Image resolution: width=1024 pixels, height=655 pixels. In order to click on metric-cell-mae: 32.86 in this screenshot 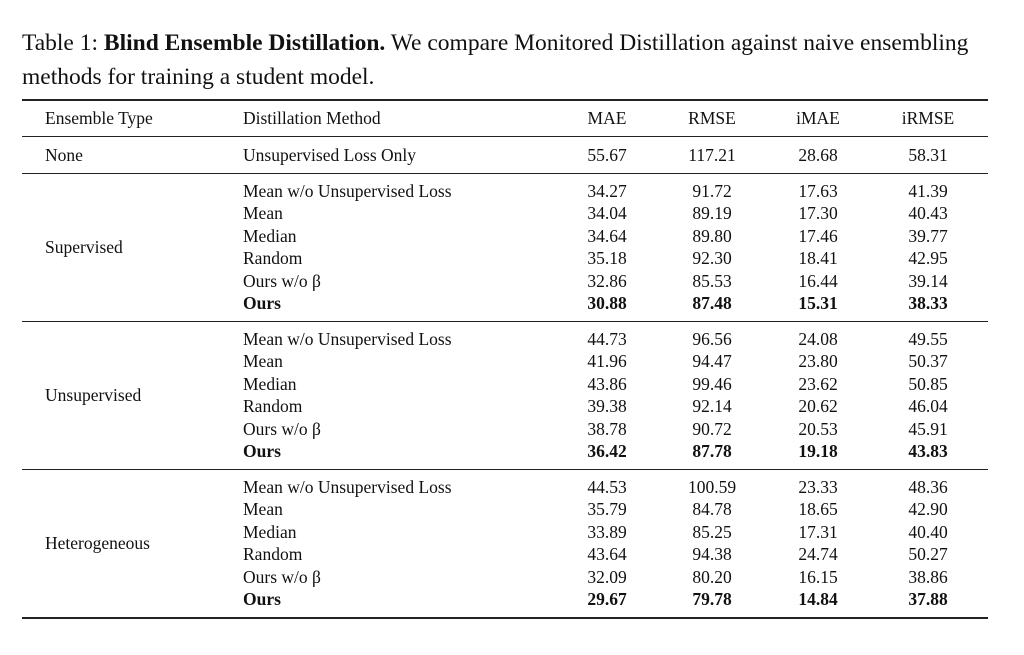, I will do `click(607, 280)`.